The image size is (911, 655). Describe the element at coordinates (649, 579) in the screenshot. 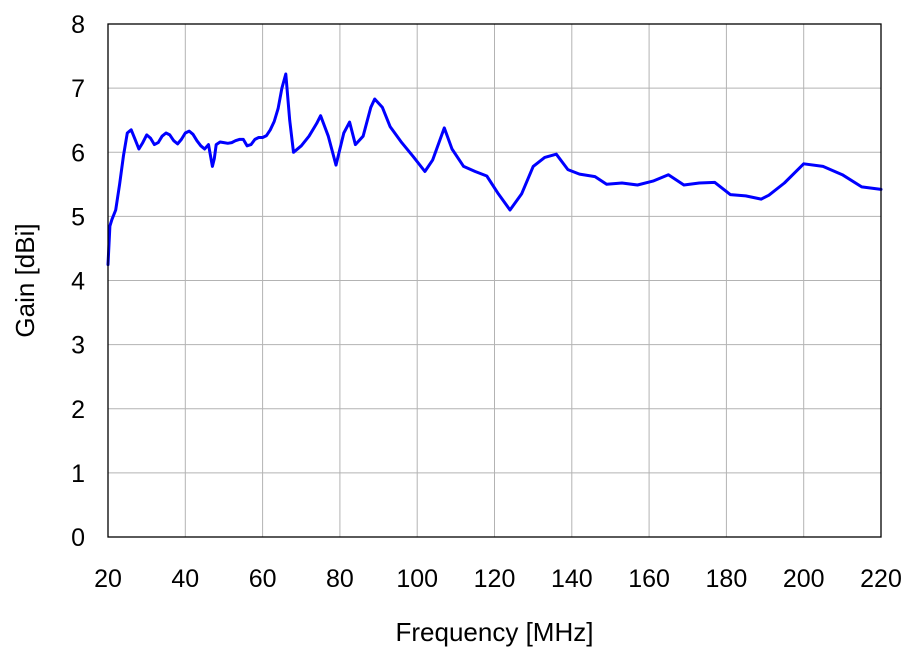

I see `x-tick-label: 160` at that location.